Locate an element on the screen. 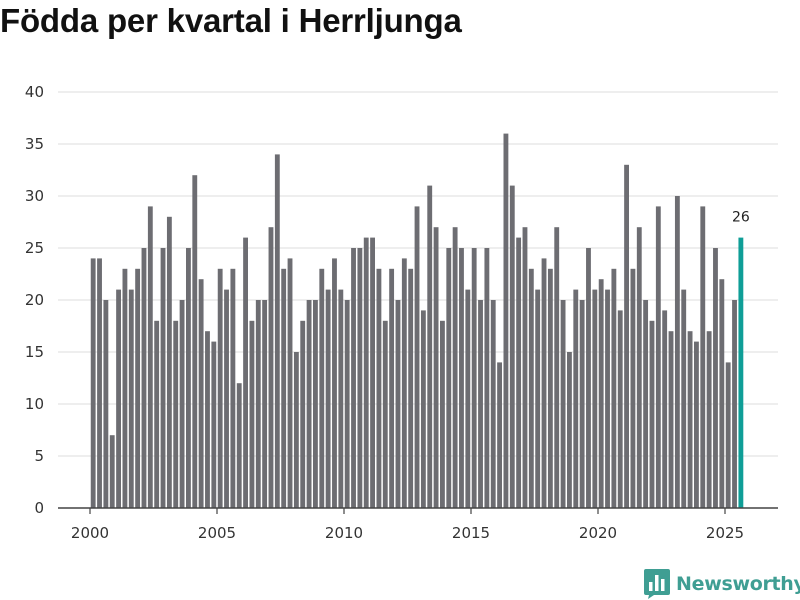  bar-chart-logo-icon is located at coordinates (657, 584).